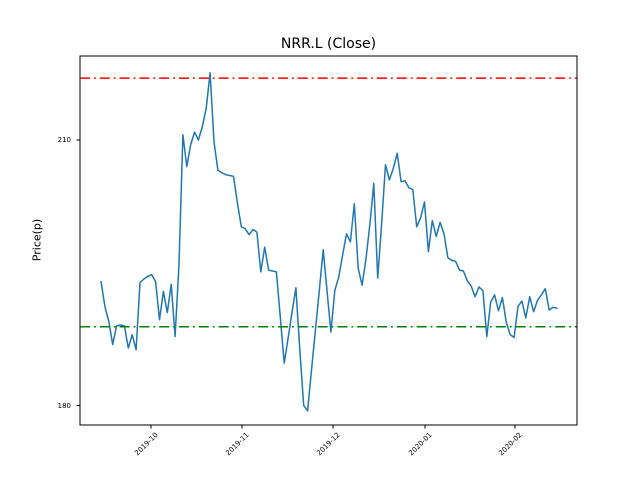  Describe the element at coordinates (64, 405) in the screenshot. I see `y-tick-label: 180` at that location.